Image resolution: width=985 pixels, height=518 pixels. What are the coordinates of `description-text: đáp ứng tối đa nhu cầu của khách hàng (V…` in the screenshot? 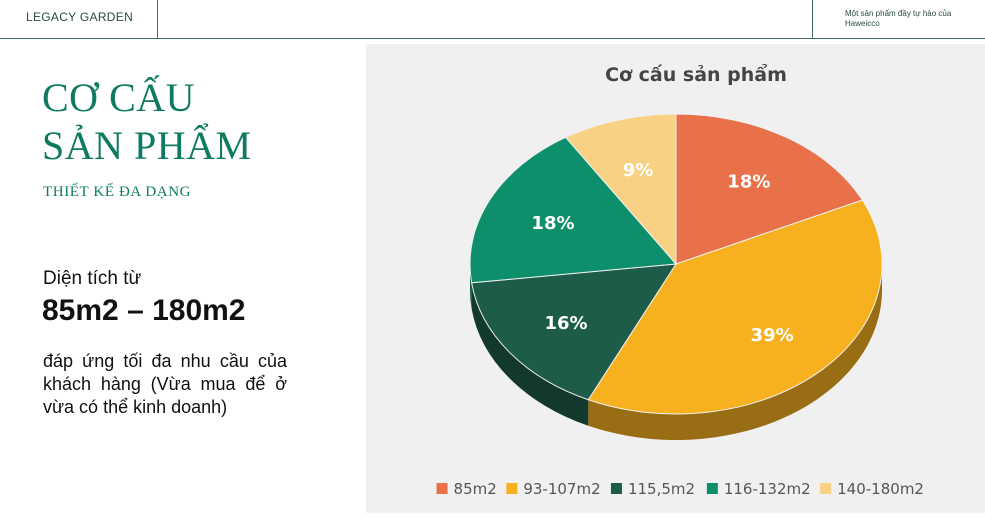 It's located at (165, 384).